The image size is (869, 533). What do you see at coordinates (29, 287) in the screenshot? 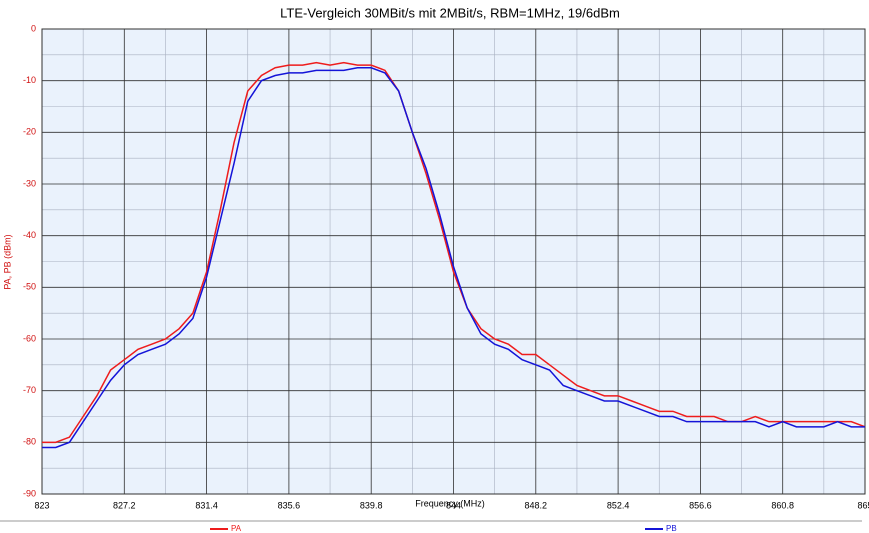
I see `y-tick-label: -50` at bounding box center [29, 287].